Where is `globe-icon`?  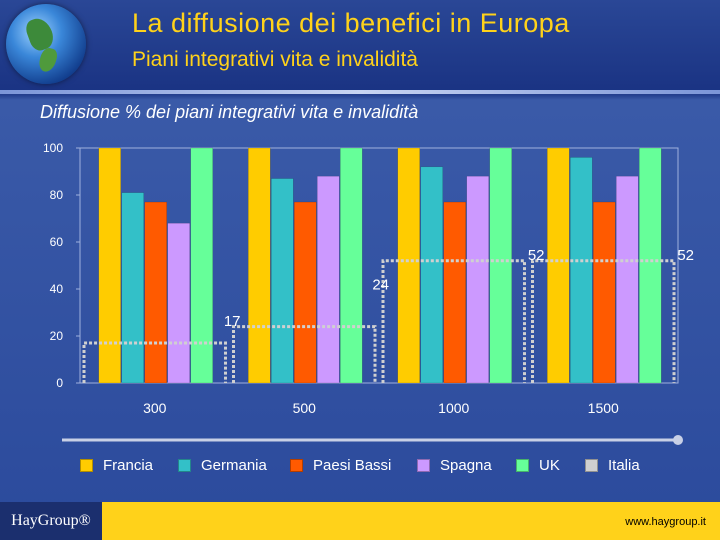 globe-icon is located at coordinates (46, 44).